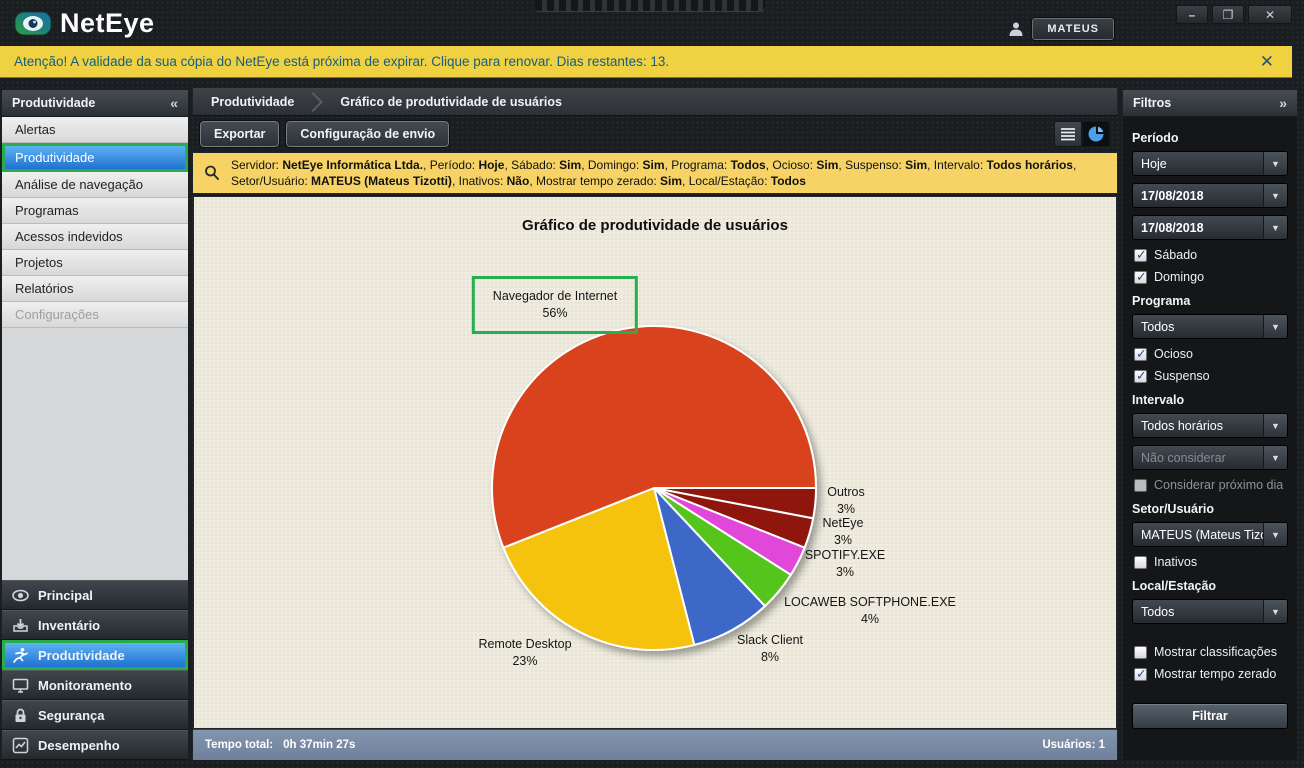 This screenshot has width=1304, height=768. What do you see at coordinates (655, 225) in the screenshot?
I see `chart-title: Gráfico de produtividade de usuários` at bounding box center [655, 225].